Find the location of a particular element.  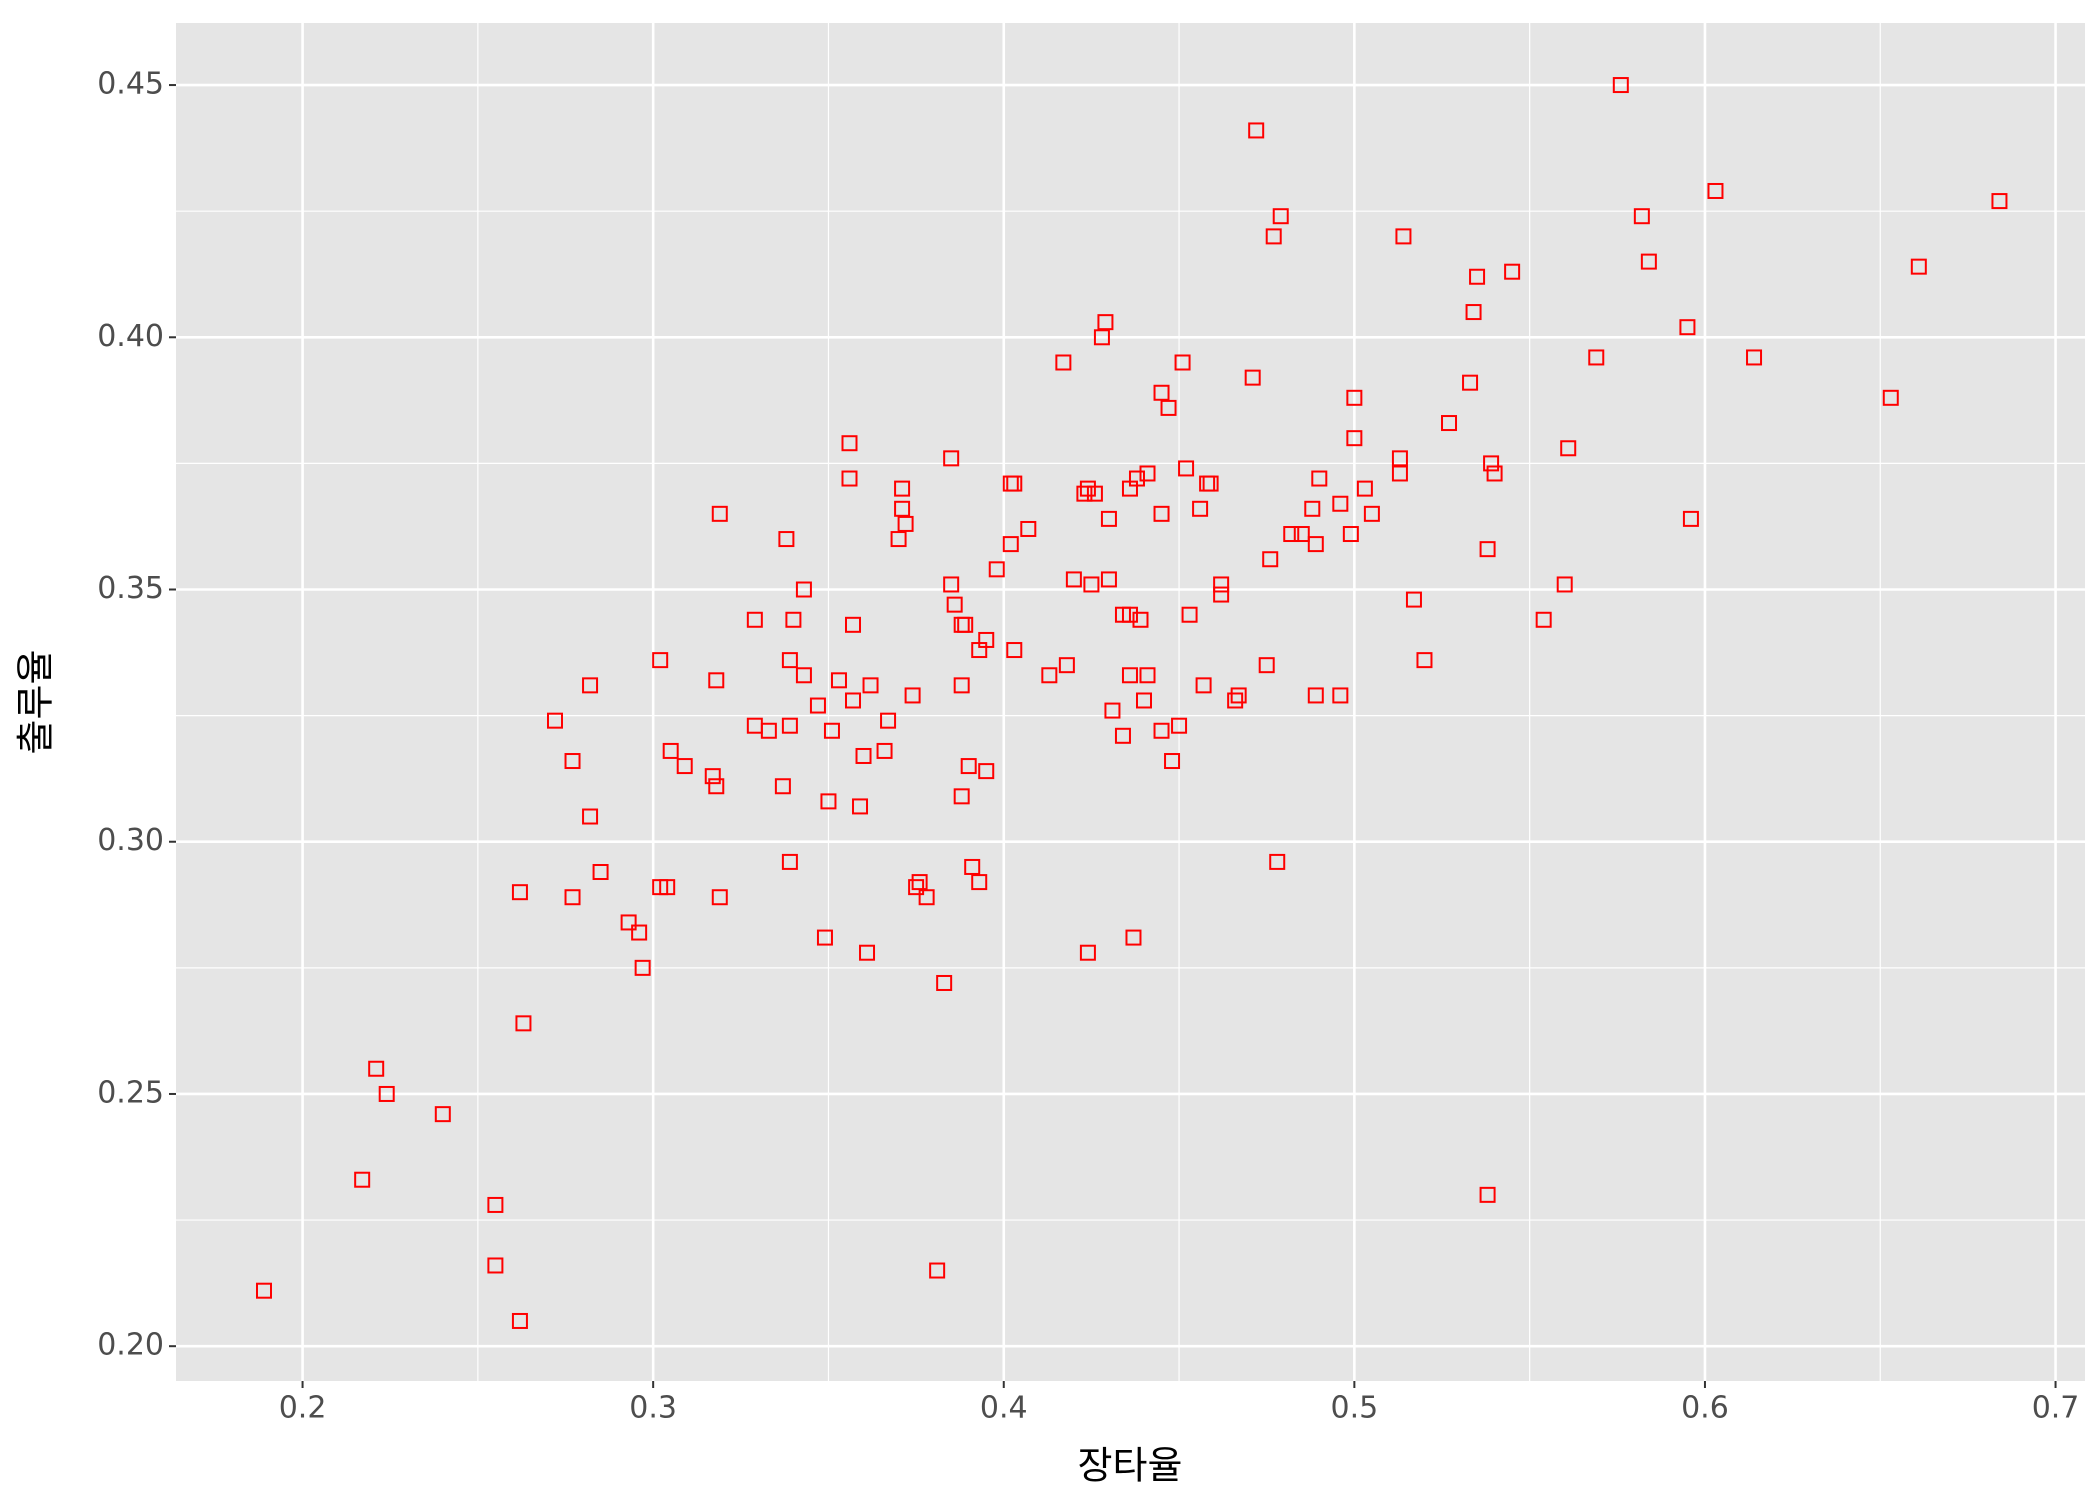

y-tick-label: 0.20 is located at coordinates (130, 1345).